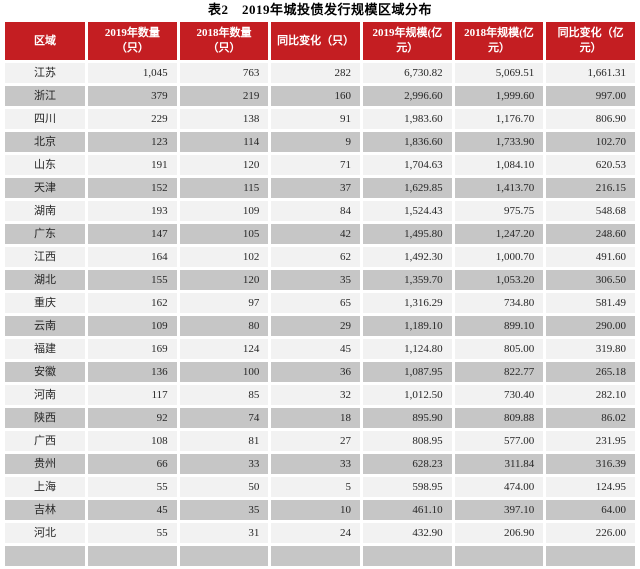 This screenshot has width=640, height=569. What do you see at coordinates (499, 464) in the screenshot?
I see `value-cell: 311.84` at bounding box center [499, 464].